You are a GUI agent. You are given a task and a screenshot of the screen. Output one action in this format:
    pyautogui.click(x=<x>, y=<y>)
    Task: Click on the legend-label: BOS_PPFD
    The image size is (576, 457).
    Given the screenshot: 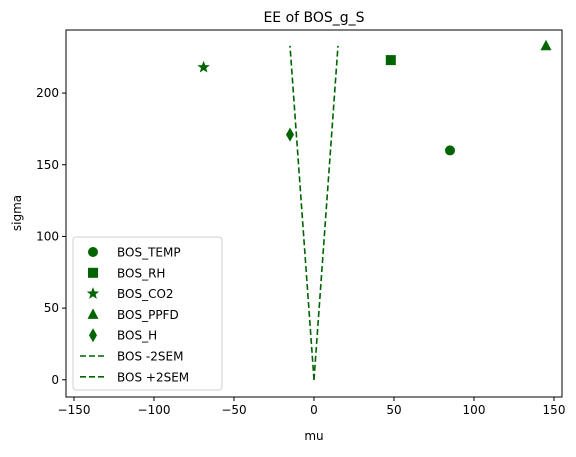 What is the action you would take?
    pyautogui.click(x=148, y=315)
    